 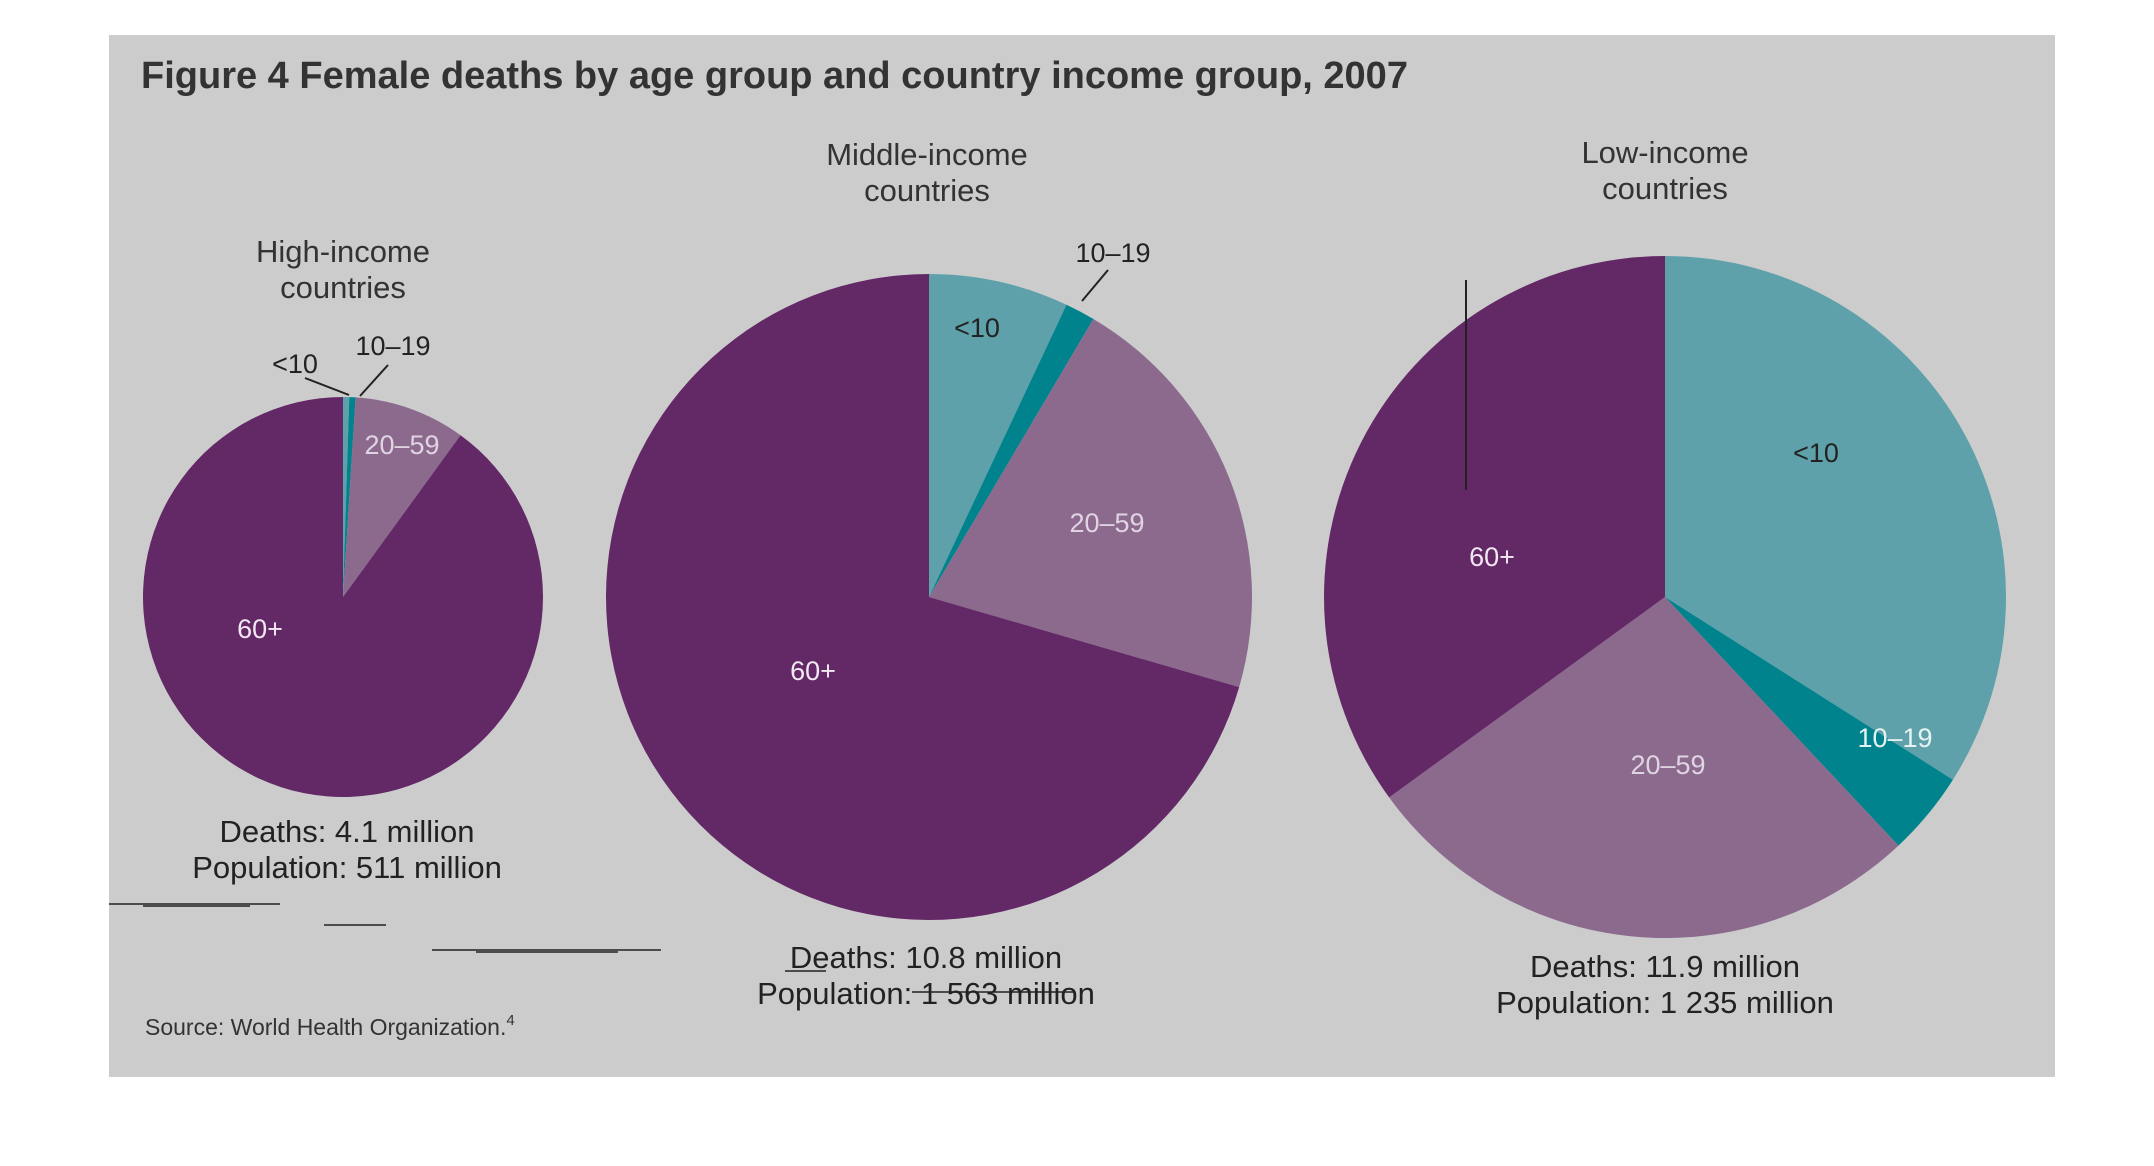 What do you see at coordinates (1665, 966) in the screenshot?
I see `deaths-low-income: Deaths: 11.9 million` at bounding box center [1665, 966].